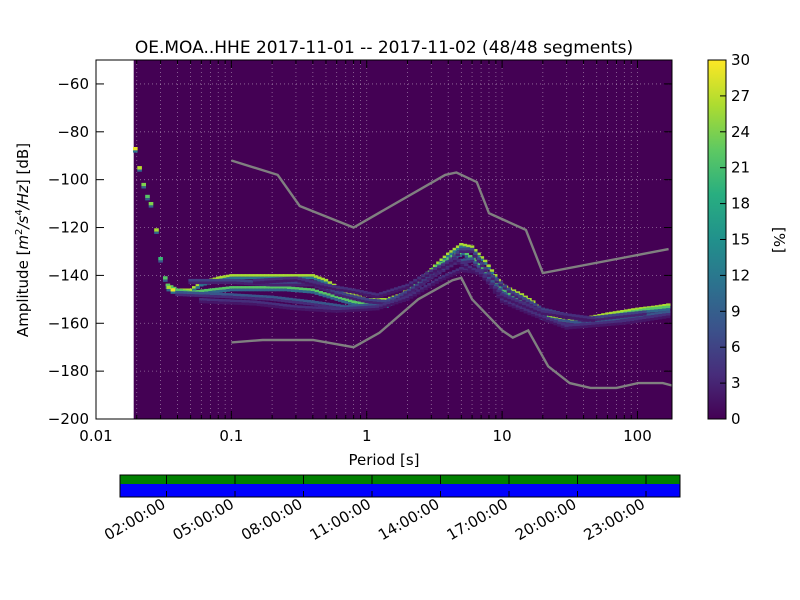  What do you see at coordinates (400, 486) in the screenshot?
I see `coverage-frame` at bounding box center [400, 486].